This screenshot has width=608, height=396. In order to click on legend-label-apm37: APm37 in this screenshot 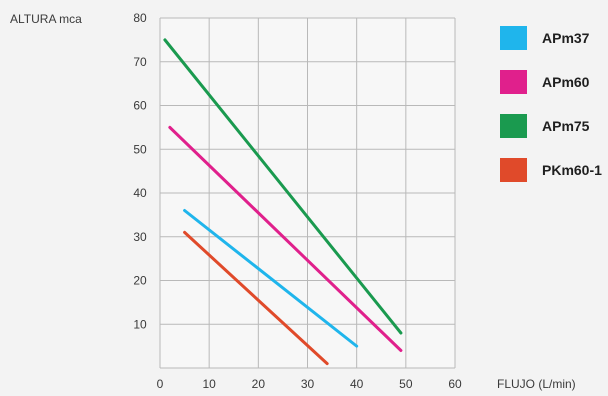, I will do `click(566, 38)`.